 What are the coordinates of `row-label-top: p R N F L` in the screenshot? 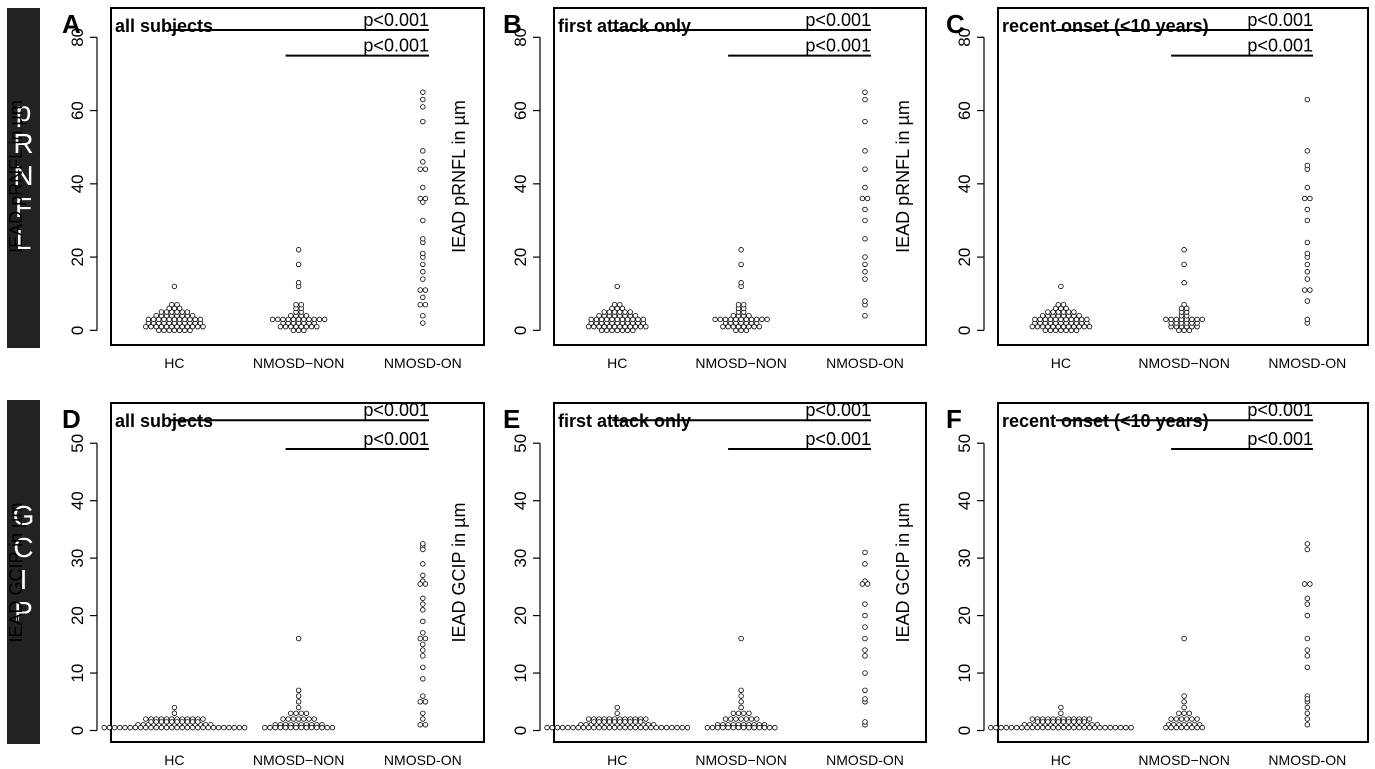 It's located at (23, 176).